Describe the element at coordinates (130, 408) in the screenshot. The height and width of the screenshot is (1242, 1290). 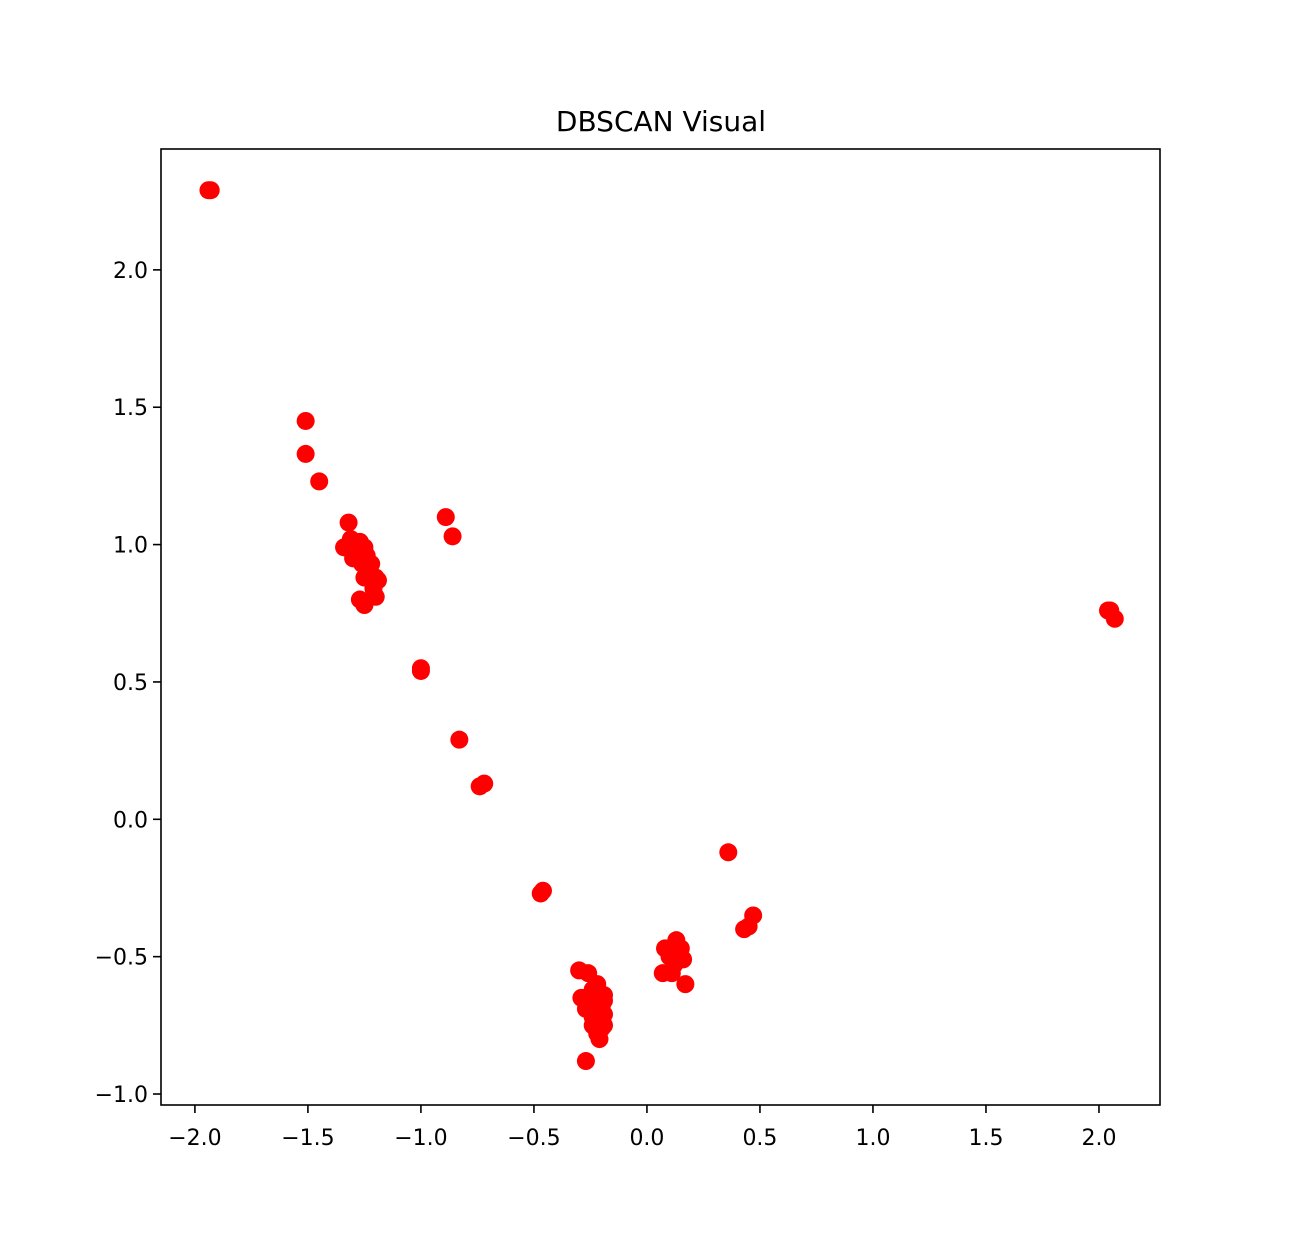
I see `y-tick-label: 1.5` at that location.